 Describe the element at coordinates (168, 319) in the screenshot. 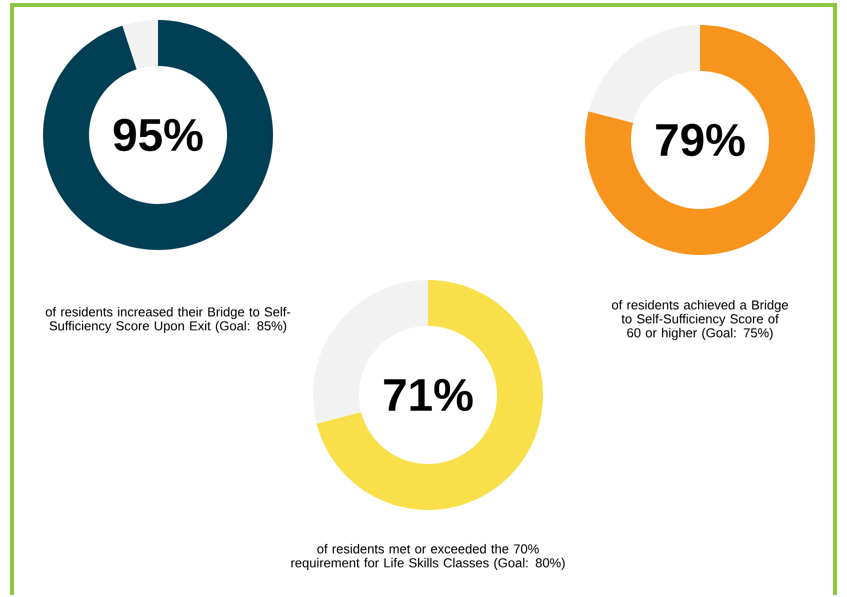

I see `text: of residents increased their Bridge to Self-Sufficiency Score Upon Exit (Goal: 85%)` at that location.